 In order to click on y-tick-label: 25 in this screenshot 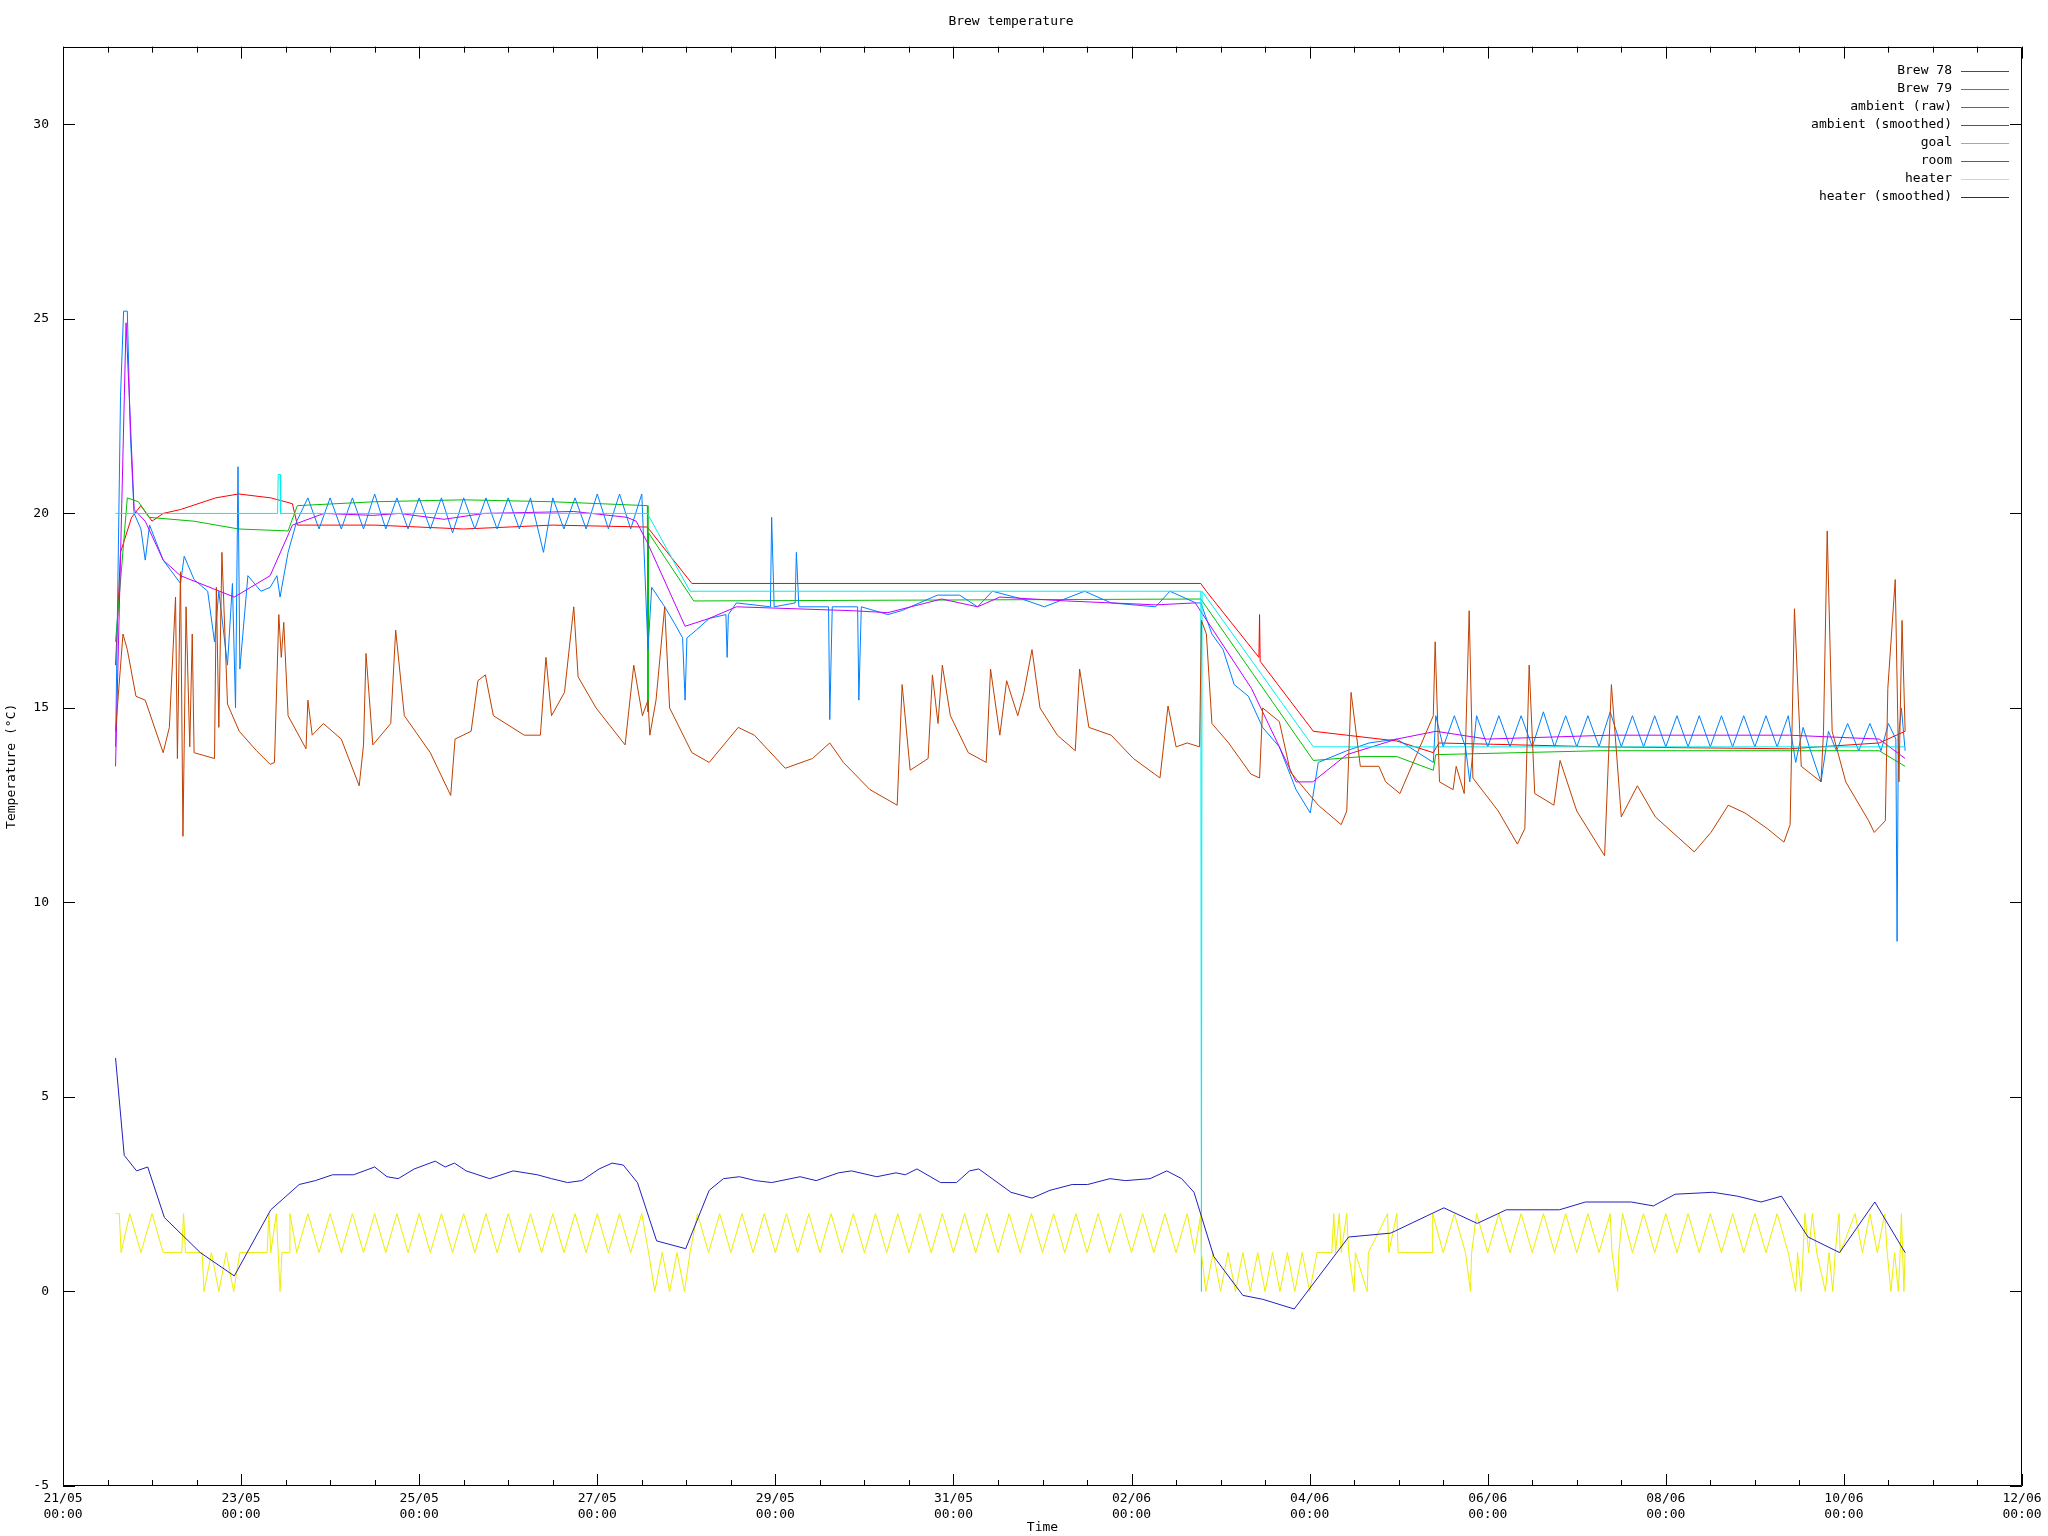, I will do `click(41, 318)`.